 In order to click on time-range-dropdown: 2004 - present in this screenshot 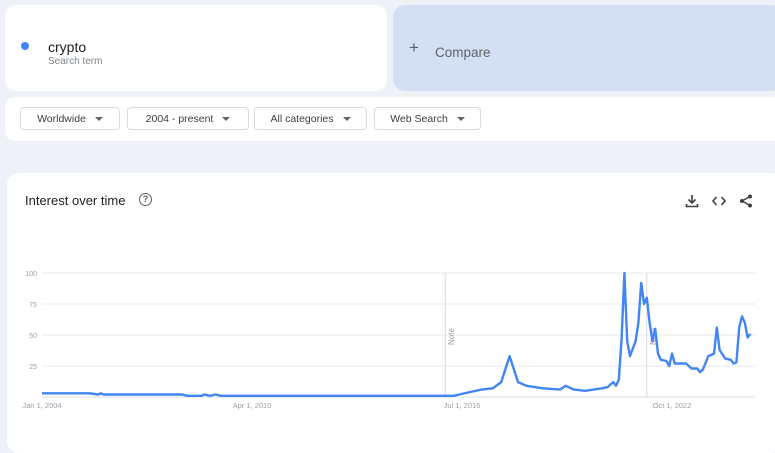, I will do `click(188, 118)`.